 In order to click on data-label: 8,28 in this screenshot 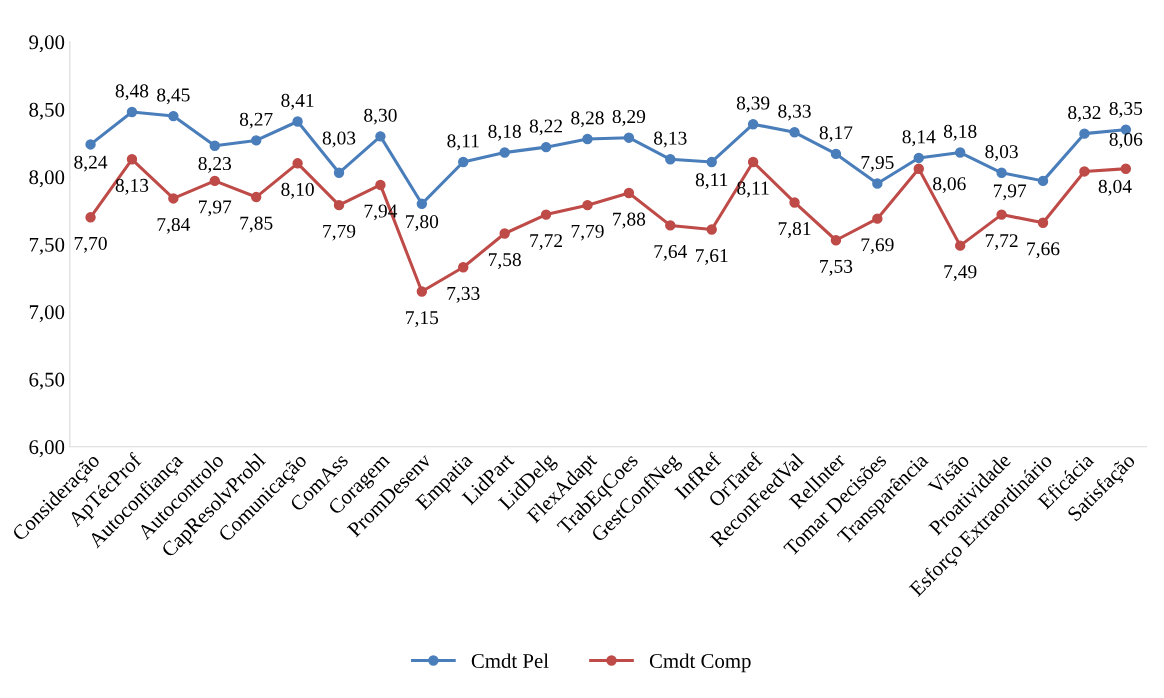, I will do `click(587, 119)`.